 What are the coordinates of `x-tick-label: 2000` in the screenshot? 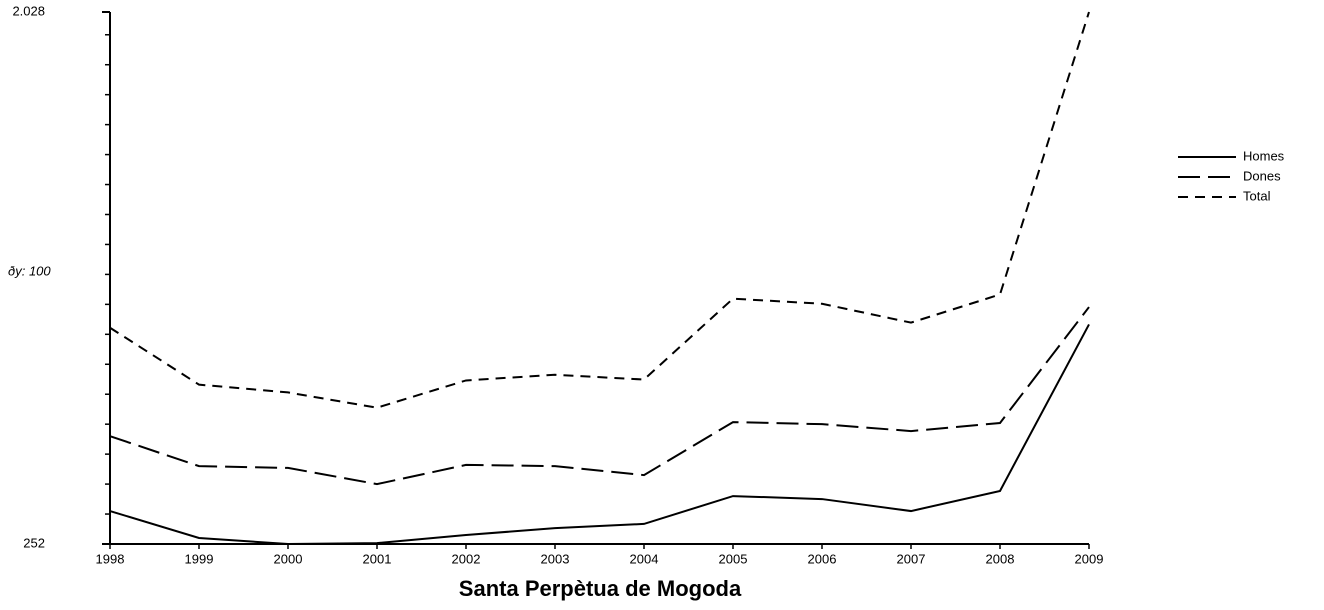 It's located at (288, 558).